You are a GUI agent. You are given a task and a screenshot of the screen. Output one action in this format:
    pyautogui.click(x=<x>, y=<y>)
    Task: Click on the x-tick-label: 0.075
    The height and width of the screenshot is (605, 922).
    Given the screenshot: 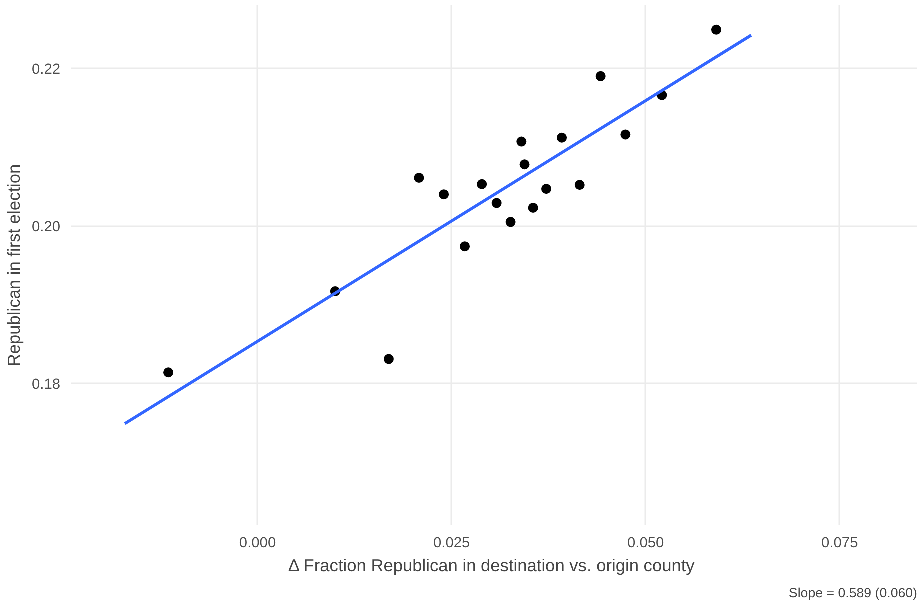 What is the action you would take?
    pyautogui.click(x=840, y=544)
    